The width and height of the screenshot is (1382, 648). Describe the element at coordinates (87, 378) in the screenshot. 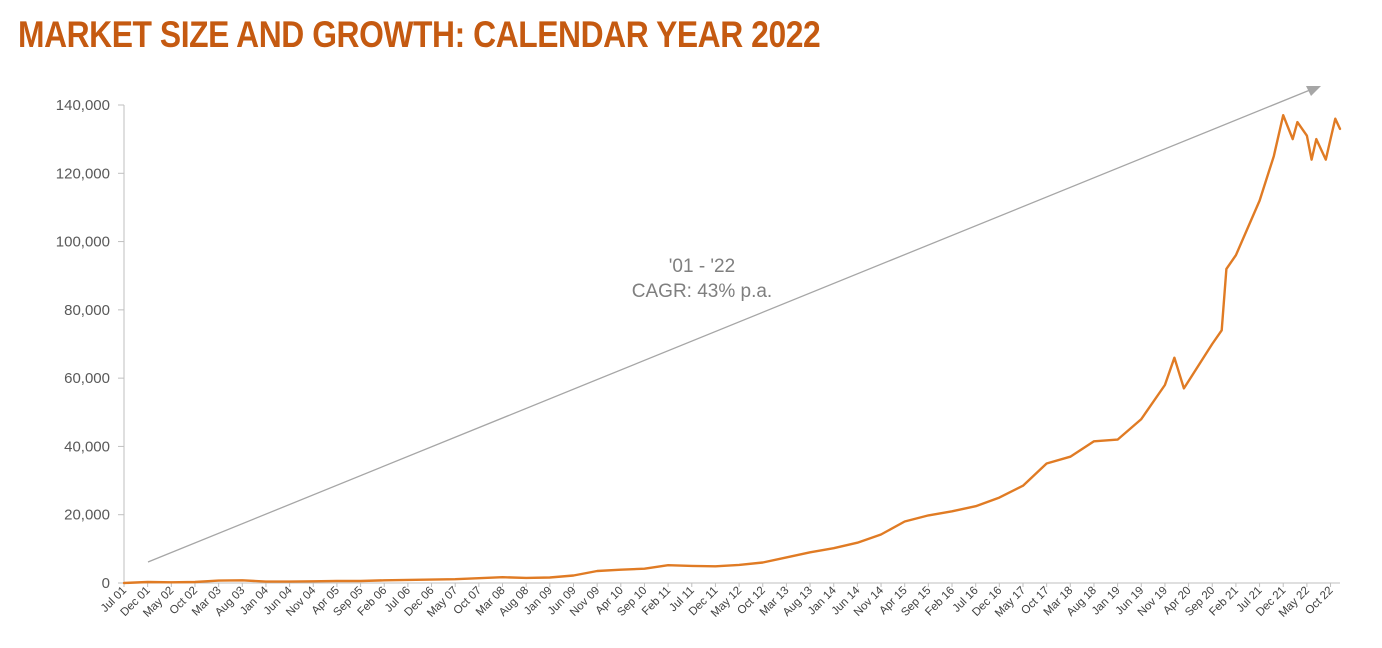

I see `y-tick-label: 60,000` at that location.